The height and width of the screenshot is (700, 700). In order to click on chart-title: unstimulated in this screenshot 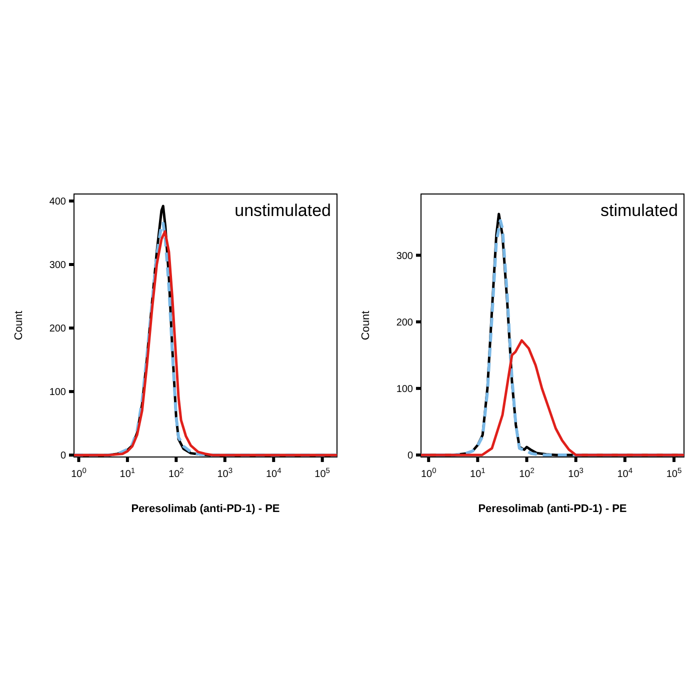, I will do `click(282, 210)`.